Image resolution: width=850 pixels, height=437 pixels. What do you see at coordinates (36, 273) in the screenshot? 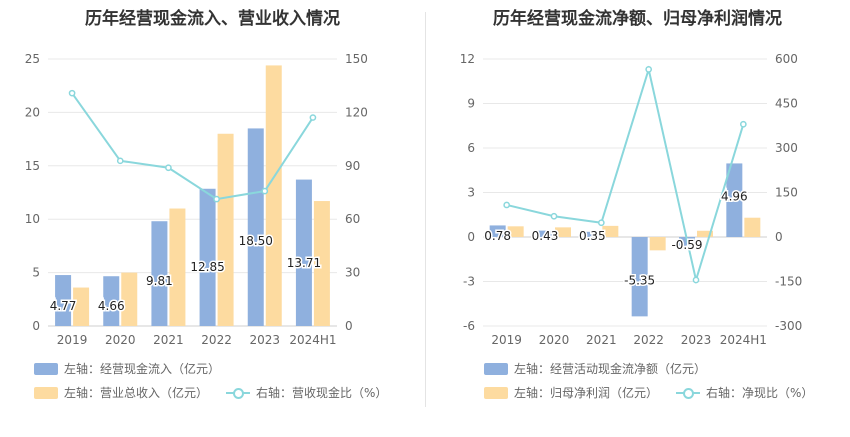
I see `y-left-tick-label: 5` at bounding box center [36, 273].